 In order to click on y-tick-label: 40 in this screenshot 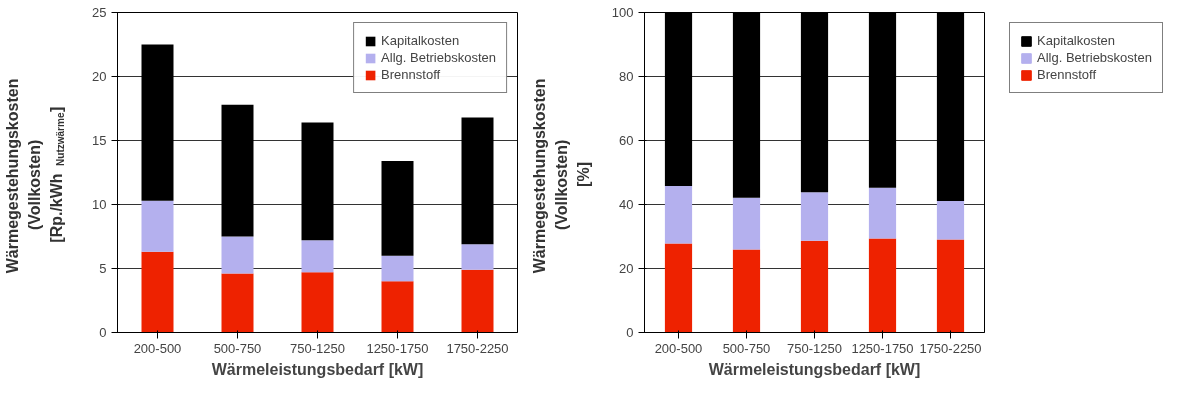, I will do `click(626, 204)`.